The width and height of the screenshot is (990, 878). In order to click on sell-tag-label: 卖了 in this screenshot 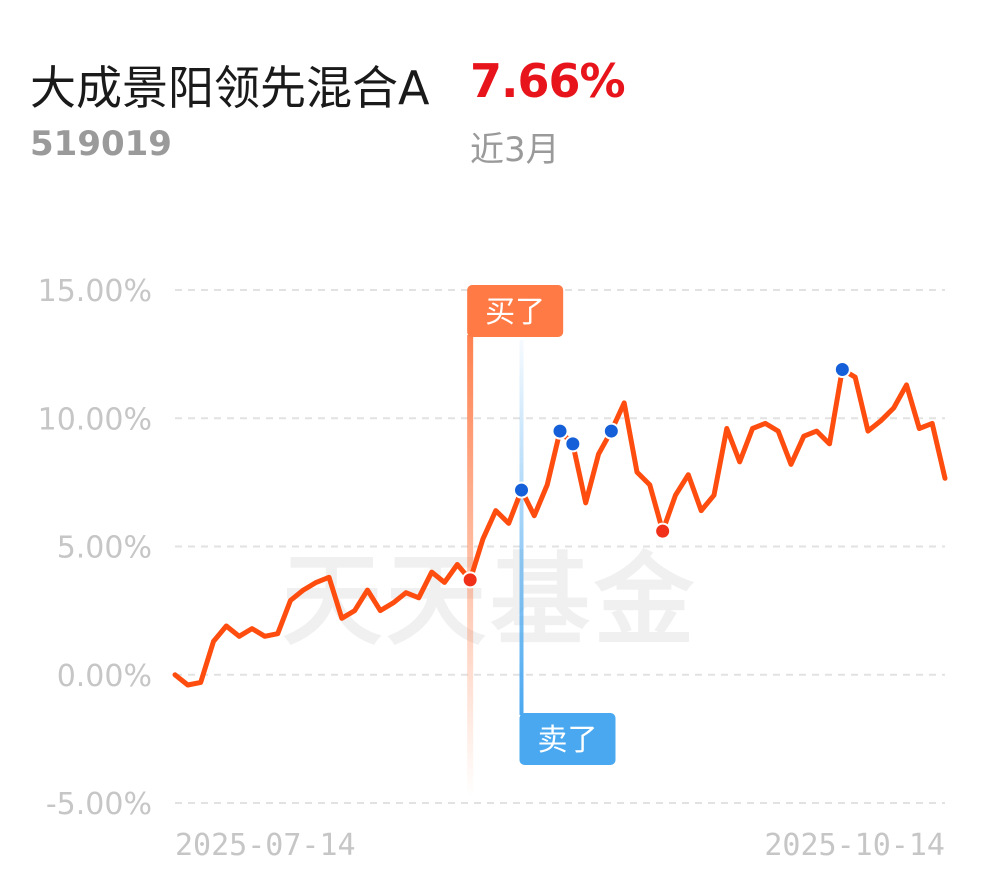, I will do `click(568, 740)`.